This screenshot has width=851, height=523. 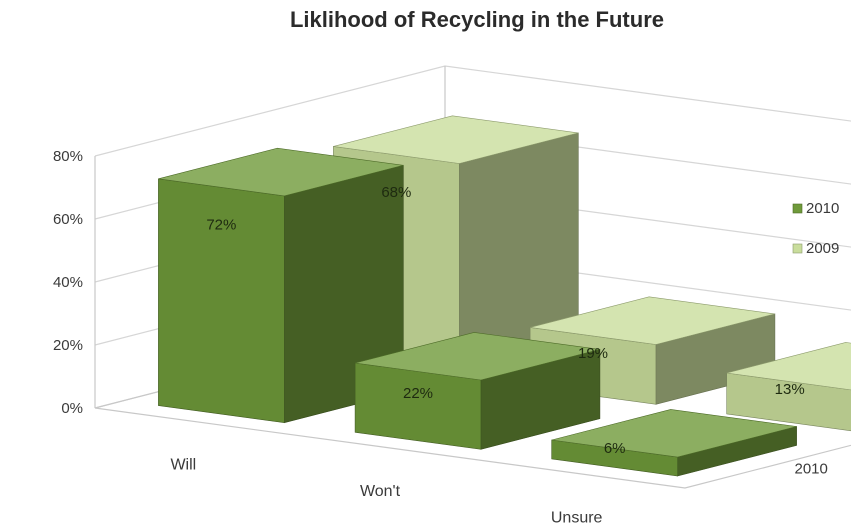 What do you see at coordinates (68, 345) in the screenshot?
I see `y-tick-label: 20%` at bounding box center [68, 345].